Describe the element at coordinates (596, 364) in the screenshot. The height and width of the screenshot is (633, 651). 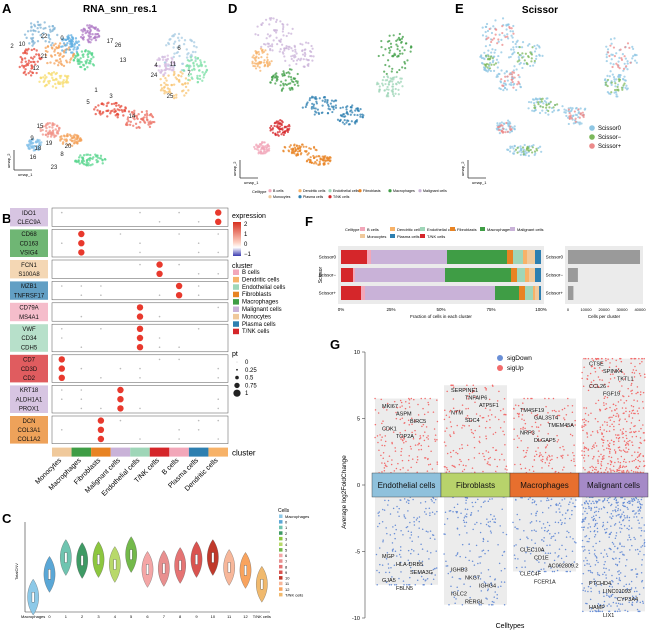
I see `volcano-gene-label-up: CTSE` at that location.